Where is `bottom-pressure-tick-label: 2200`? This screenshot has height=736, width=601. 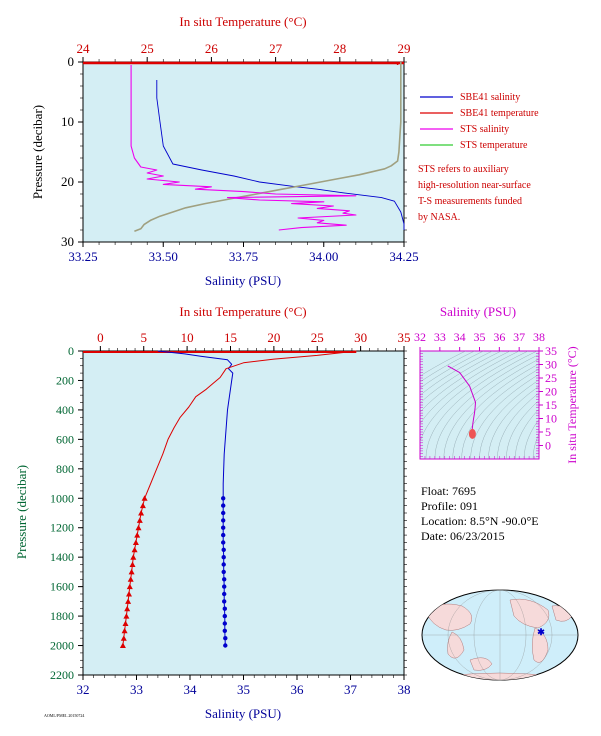 bottom-pressure-tick-label: 2200 is located at coordinates (62, 675).